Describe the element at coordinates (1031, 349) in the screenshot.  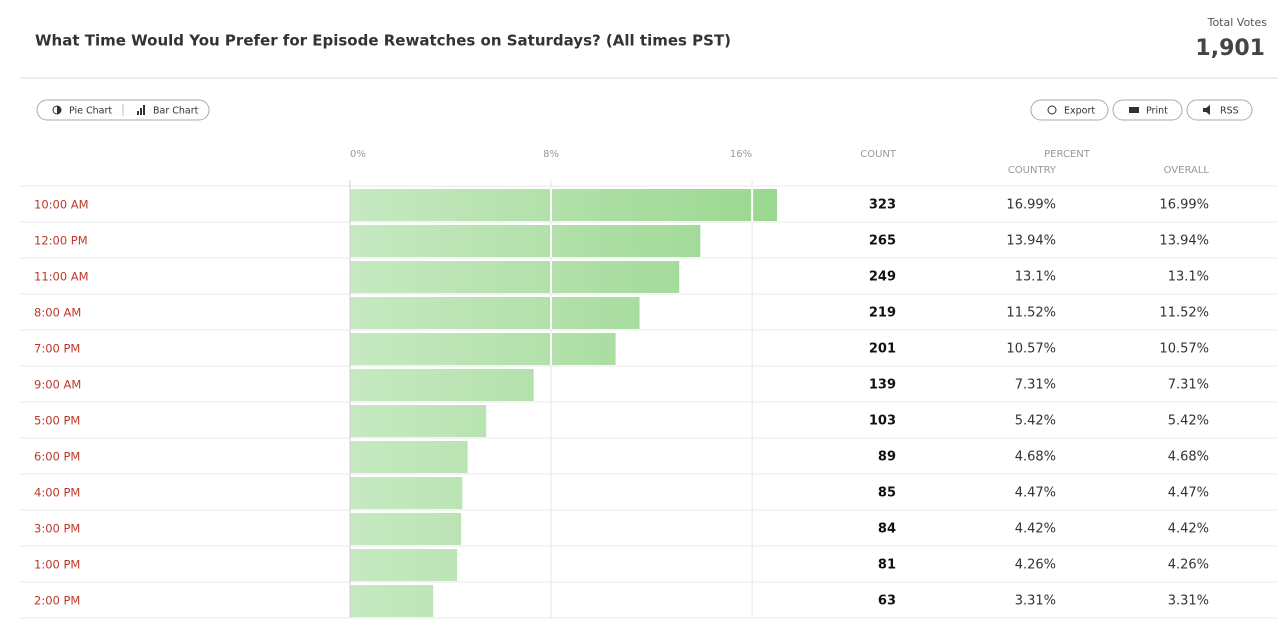
I see `country-percent: 10.57%` at that location.